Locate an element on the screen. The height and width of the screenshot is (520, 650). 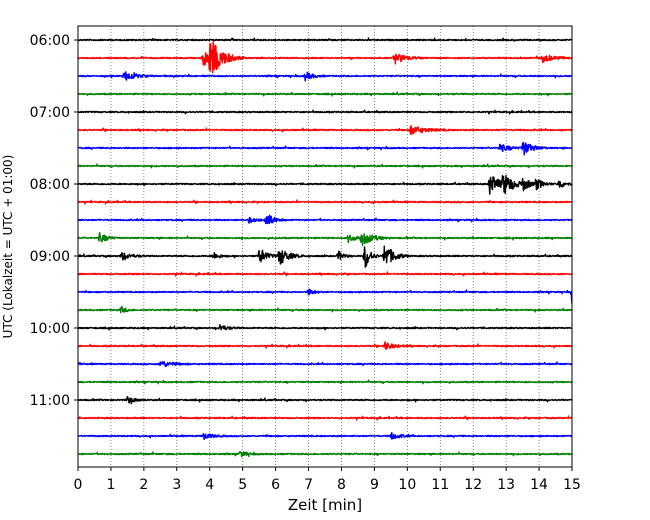
x-tick-label: 15 is located at coordinates (572, 485).